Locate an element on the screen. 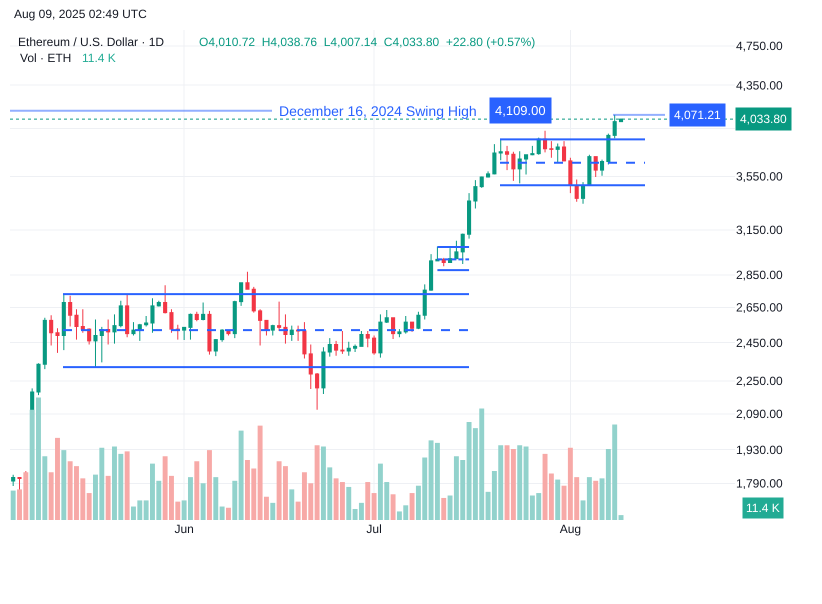 The width and height of the screenshot is (822, 604). y-tick-label: 2,850.00 is located at coordinates (760, 275).